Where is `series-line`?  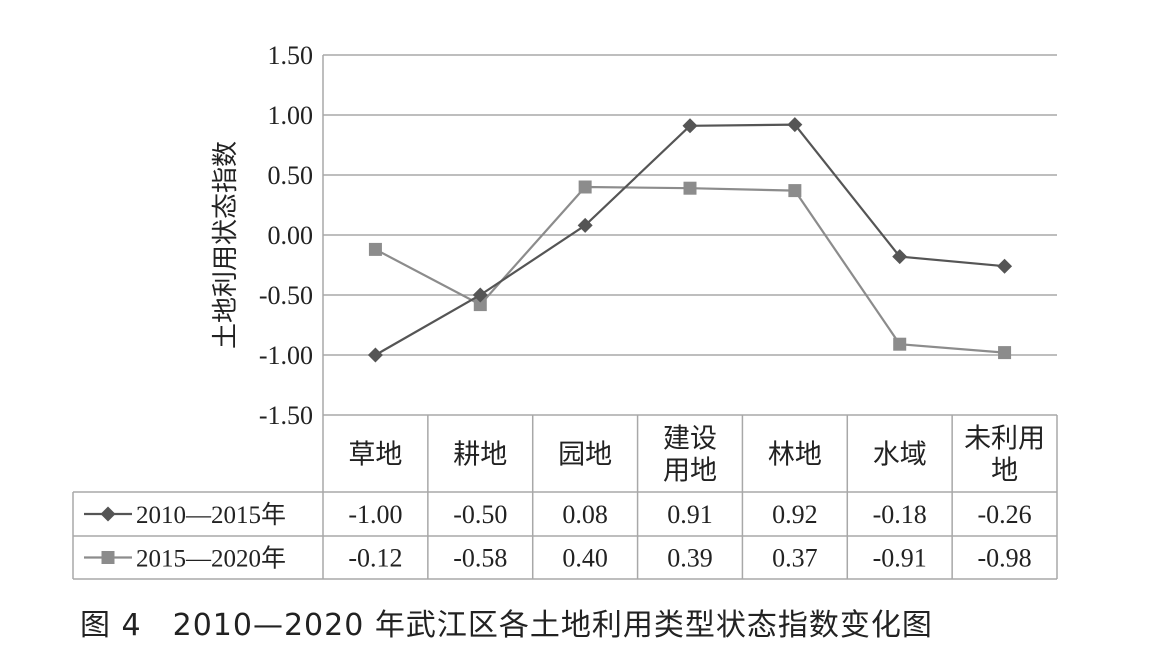 series-line is located at coordinates (689, 269).